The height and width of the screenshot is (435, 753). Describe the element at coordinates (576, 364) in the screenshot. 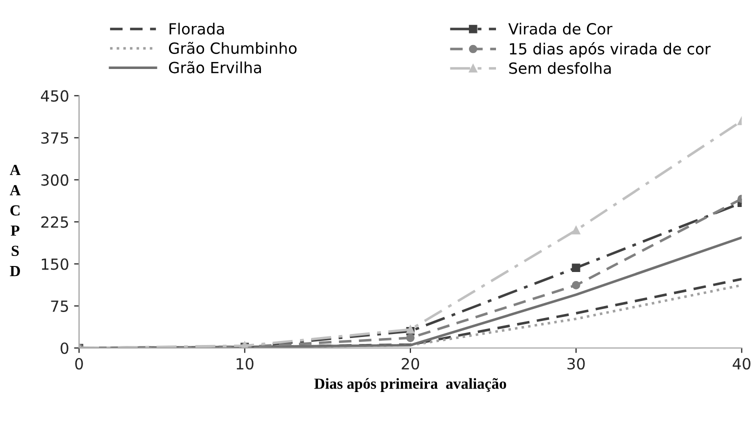

I see `x-tick-label: 30` at that location.